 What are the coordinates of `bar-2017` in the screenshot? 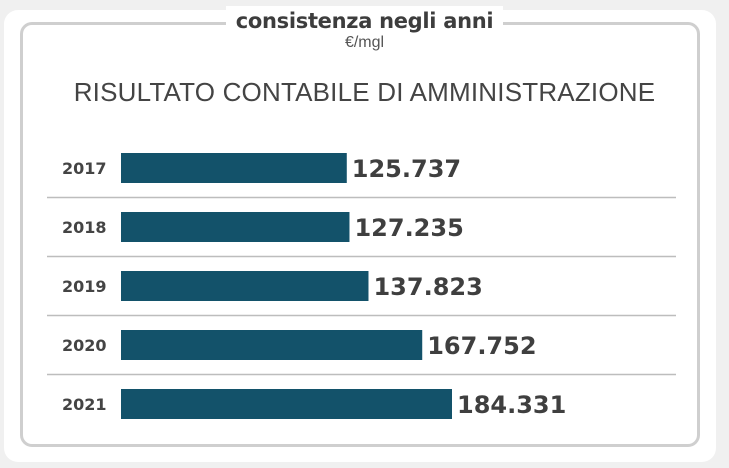 It's located at (234, 168).